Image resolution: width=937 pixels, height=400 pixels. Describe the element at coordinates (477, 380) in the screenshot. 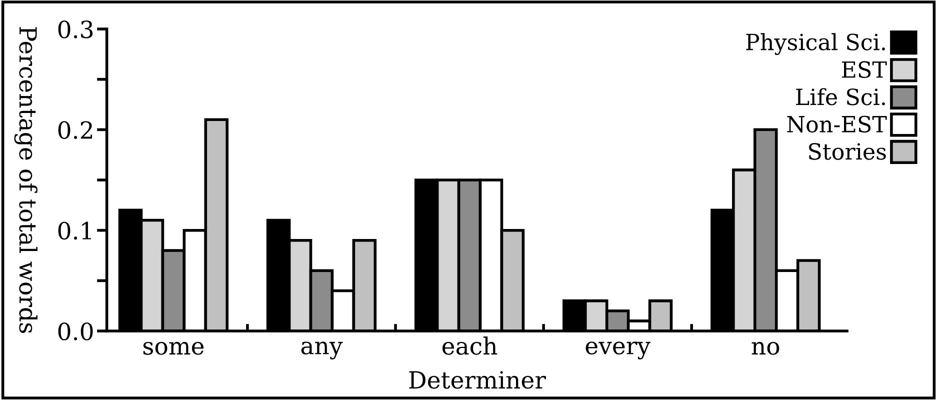

I see `x-axis-title: Determiner` at that location.